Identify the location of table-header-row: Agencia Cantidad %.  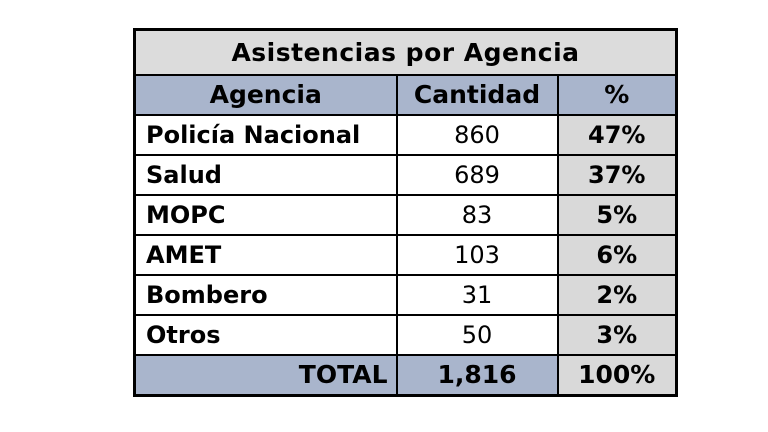
(405, 94).